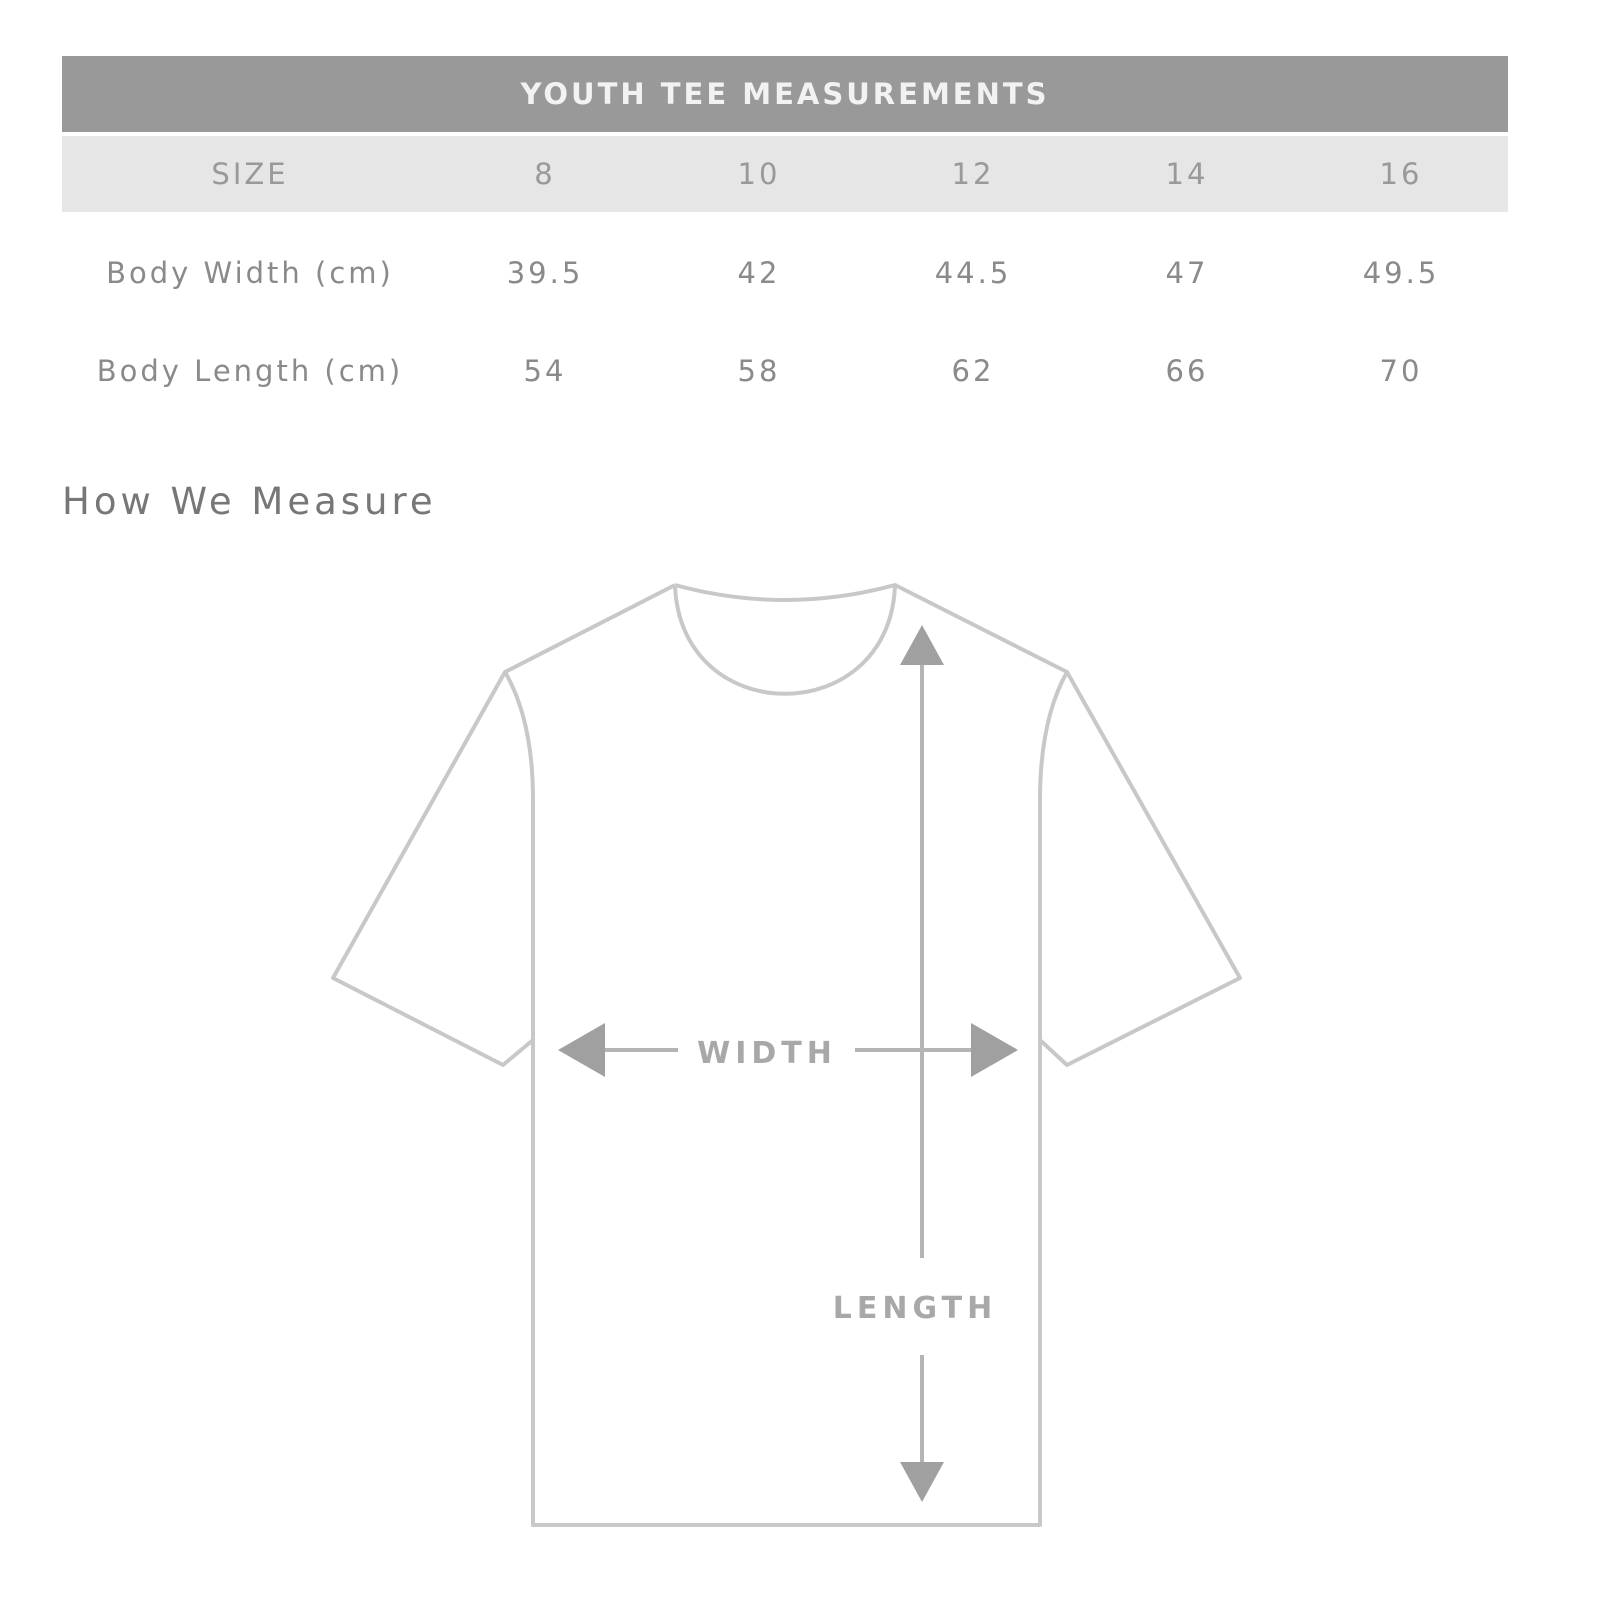 Image resolution: width=1600 pixels, height=1599 pixels. Describe the element at coordinates (973, 273) in the screenshot. I see `table-cell: 44.5` at that location.